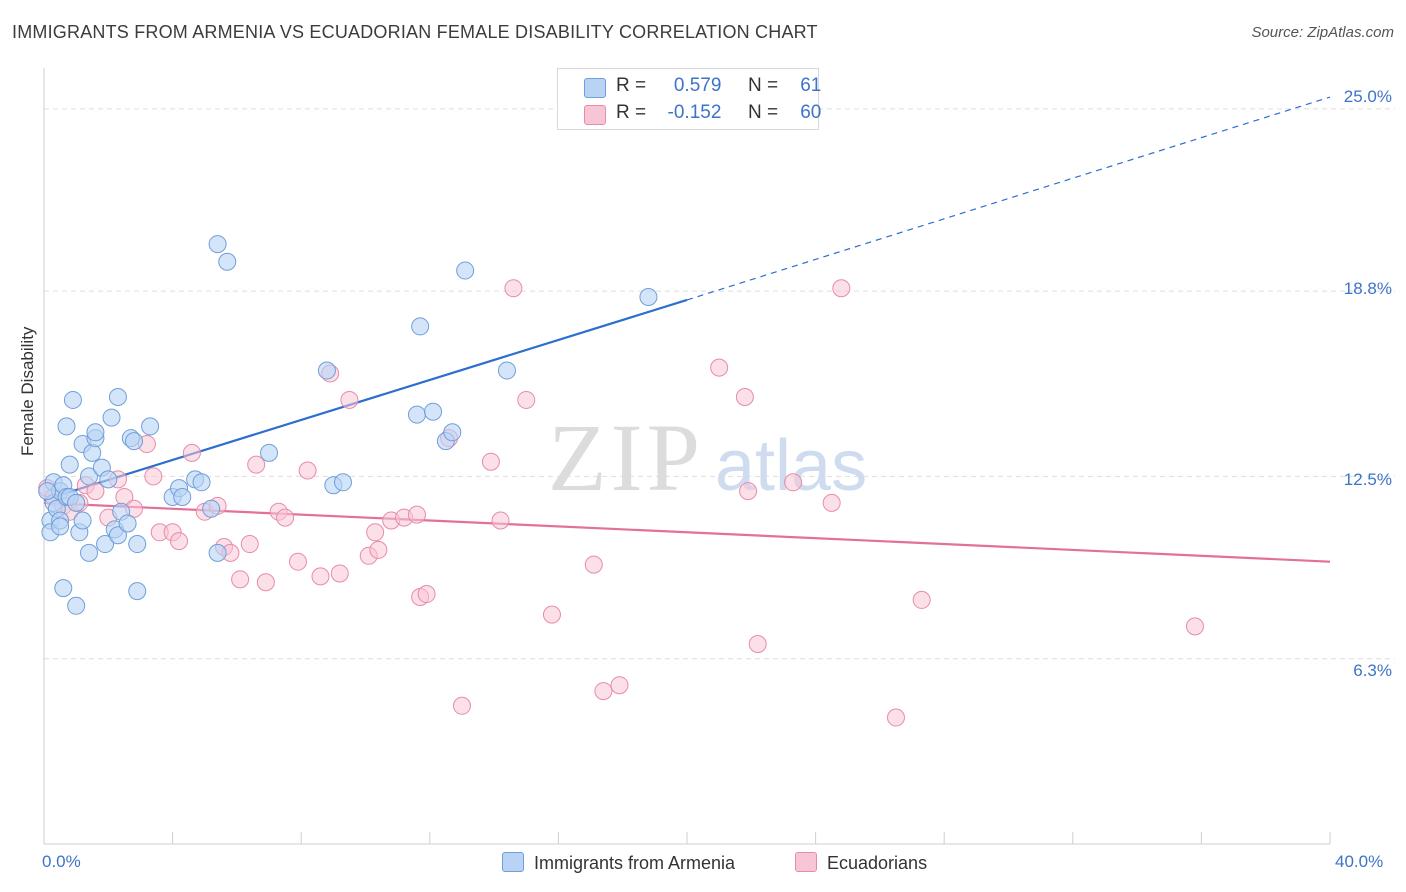  I want to click on bottom-legend-ecuadorians: Ecuadorians, so click(861, 863).